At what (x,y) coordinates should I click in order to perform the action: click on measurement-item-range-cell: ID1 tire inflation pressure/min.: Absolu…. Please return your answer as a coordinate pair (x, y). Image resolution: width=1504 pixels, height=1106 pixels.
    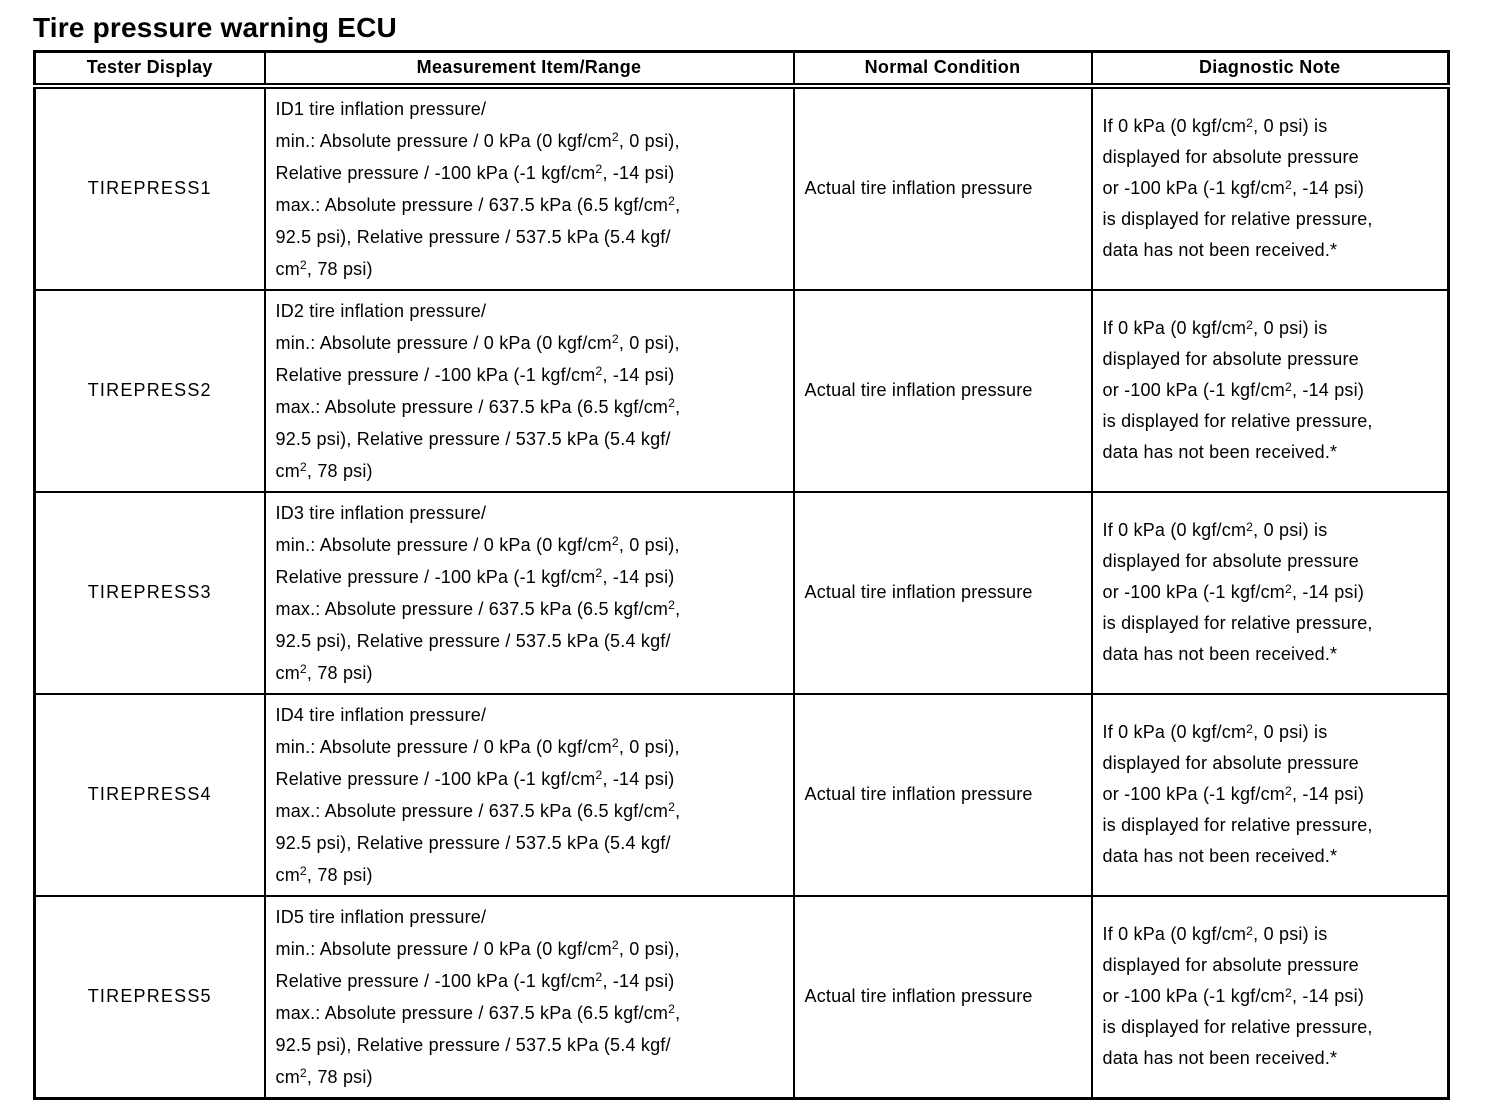
    Looking at the image, I should click on (529, 187).